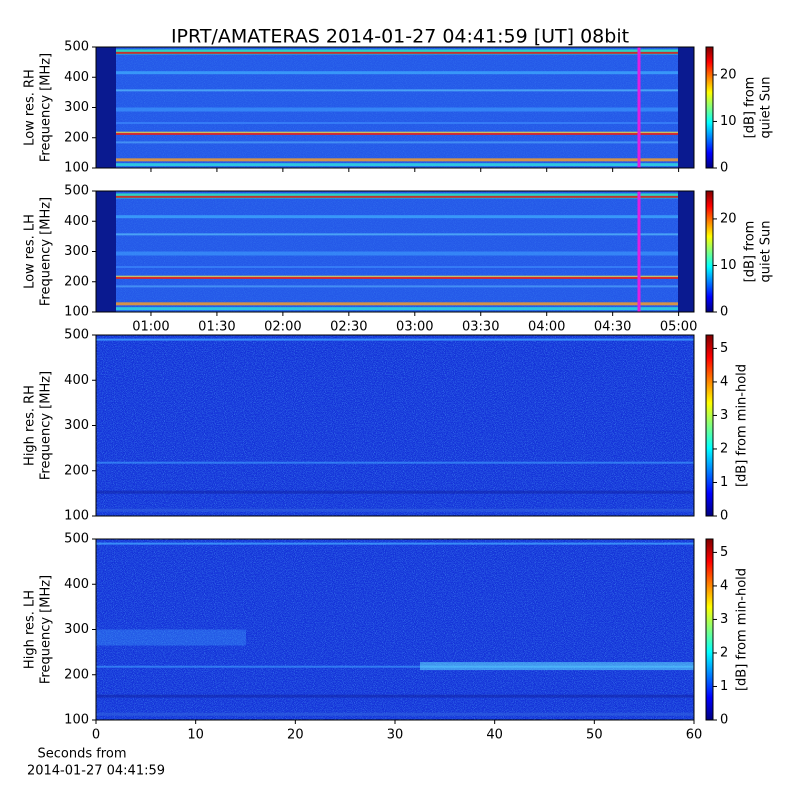  I want to click on y-axis-label: High res. LH, so click(30, 629).